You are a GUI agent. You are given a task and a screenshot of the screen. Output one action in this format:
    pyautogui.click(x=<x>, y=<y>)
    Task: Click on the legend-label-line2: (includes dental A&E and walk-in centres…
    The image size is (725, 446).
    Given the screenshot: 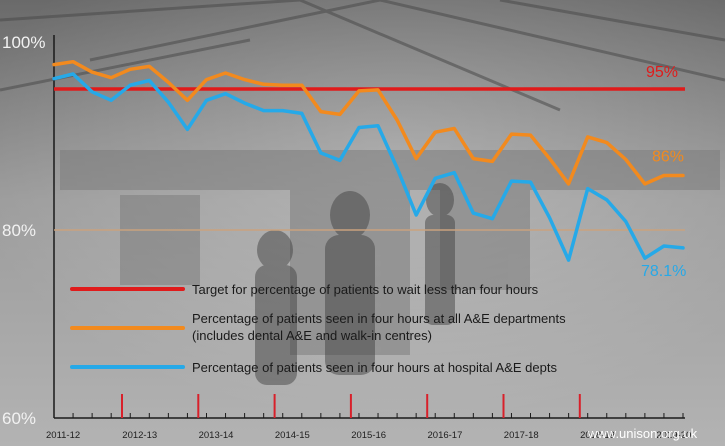 What is the action you would take?
    pyautogui.click(x=312, y=335)
    